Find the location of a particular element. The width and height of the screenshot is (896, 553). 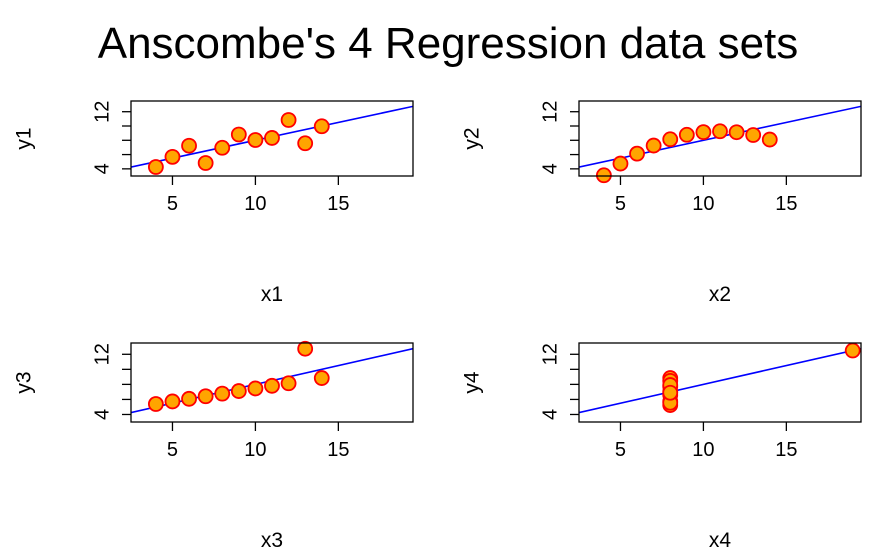

y-axis-title-4: y4 is located at coordinates (472, 382).